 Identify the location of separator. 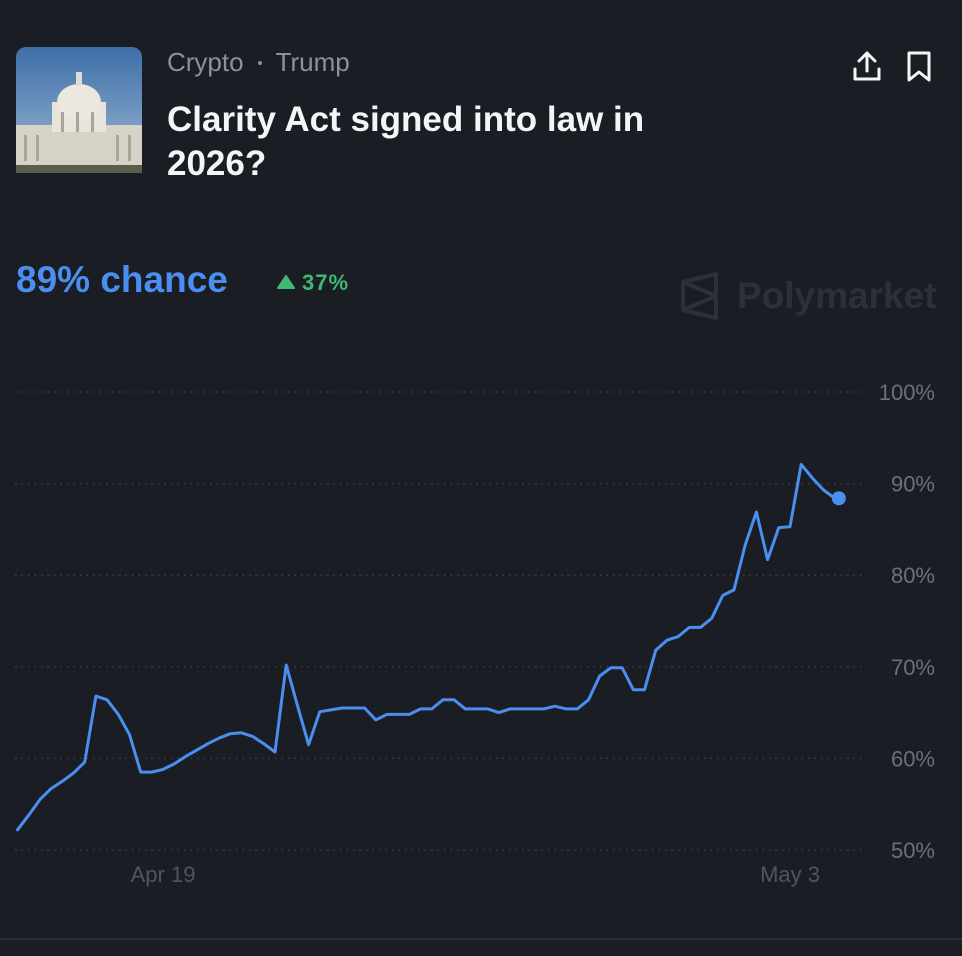
(259, 62).